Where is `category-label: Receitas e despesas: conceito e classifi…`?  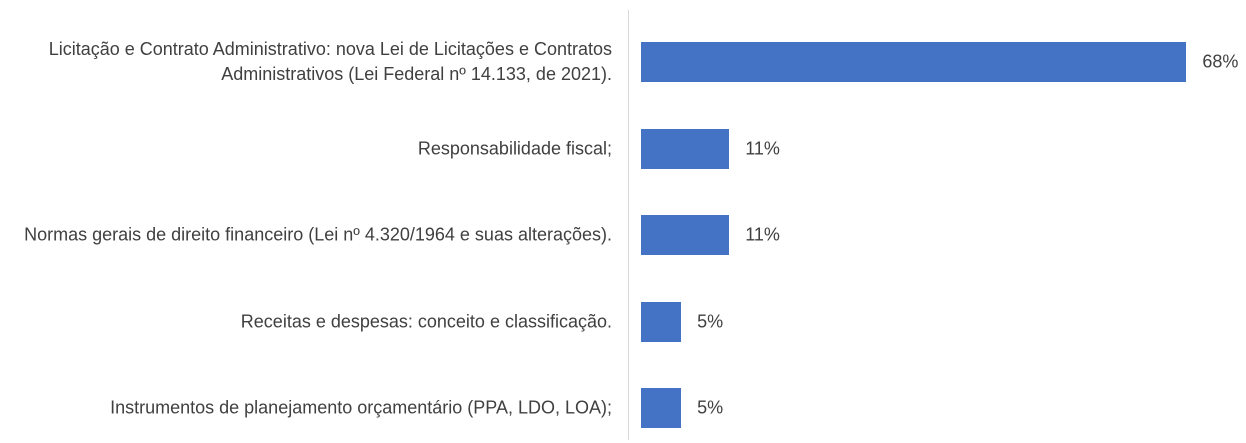
category-label: Receitas e despesas: conceito e classifi… is located at coordinates (426, 321).